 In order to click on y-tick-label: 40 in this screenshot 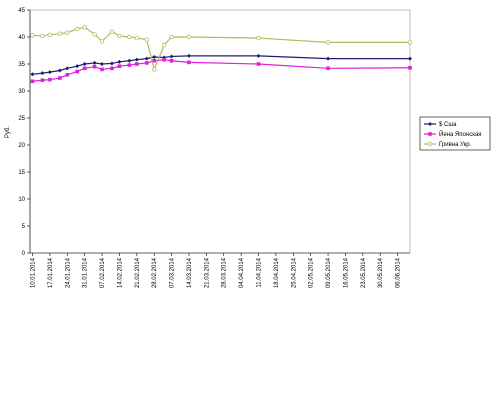, I will do `click(21, 38)`.